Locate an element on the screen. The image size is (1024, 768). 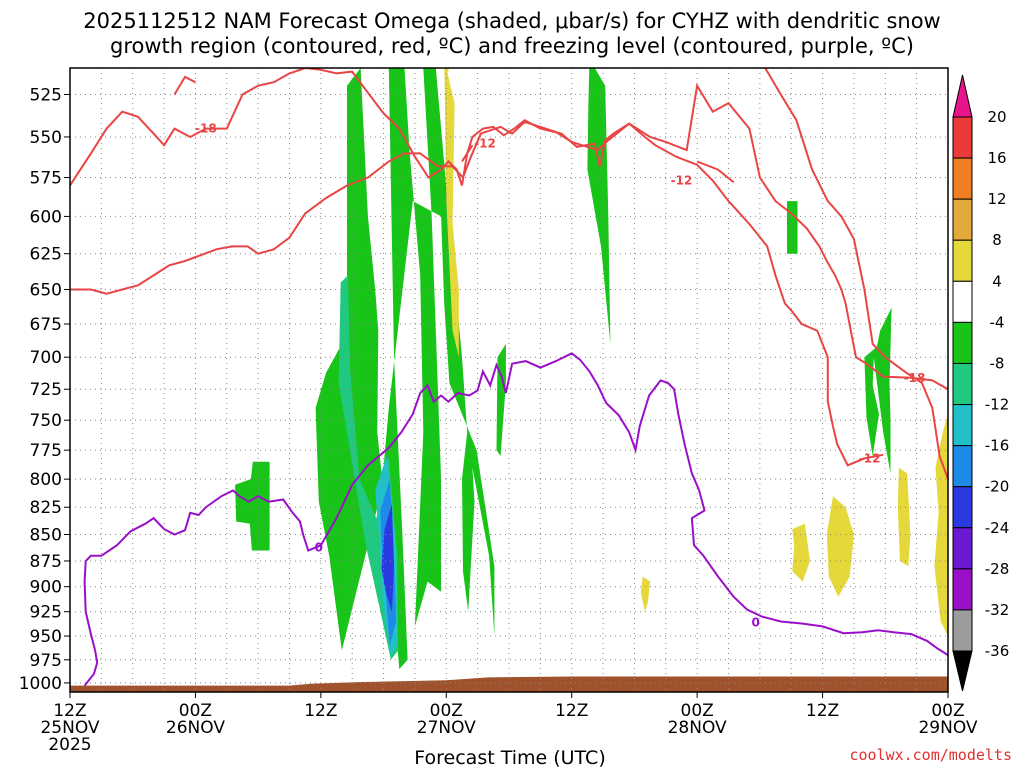
y-tick-label-900: 900 is located at coordinates (46, 588).